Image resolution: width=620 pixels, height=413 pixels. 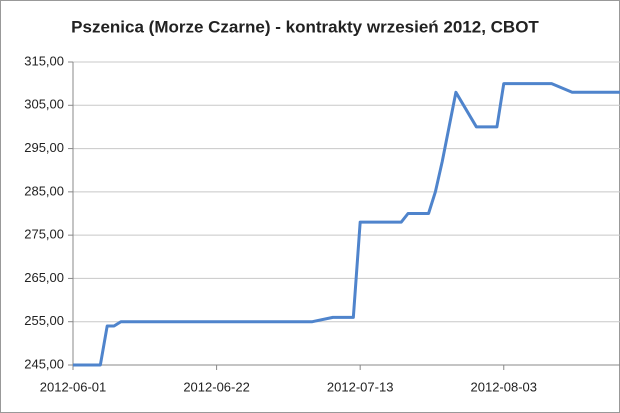 What do you see at coordinates (44, 190) in the screenshot?
I see `y-tick-label: 285,00` at bounding box center [44, 190].